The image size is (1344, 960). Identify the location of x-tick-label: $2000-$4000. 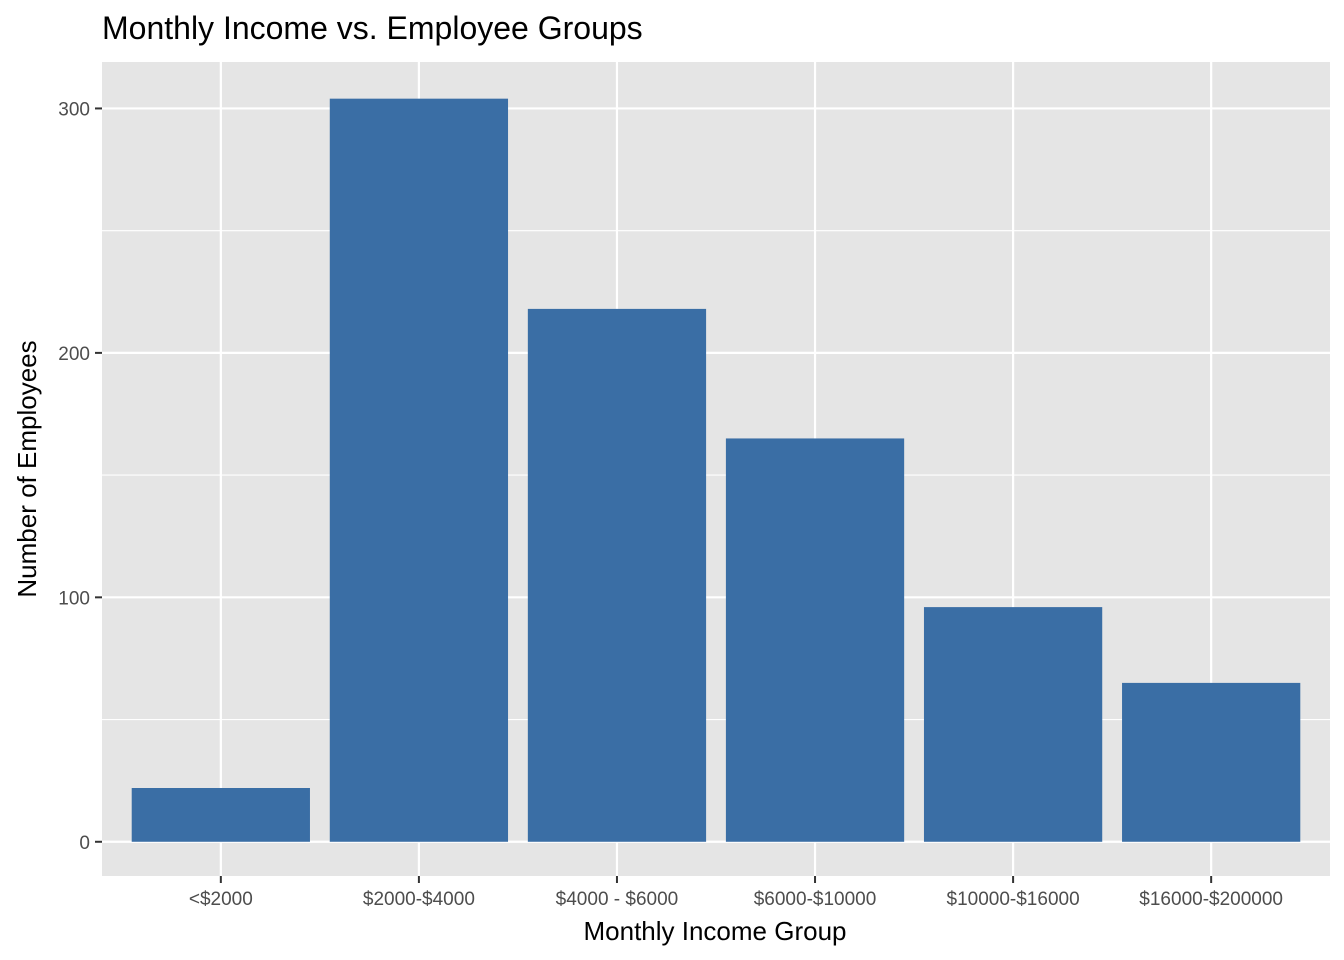
(419, 899).